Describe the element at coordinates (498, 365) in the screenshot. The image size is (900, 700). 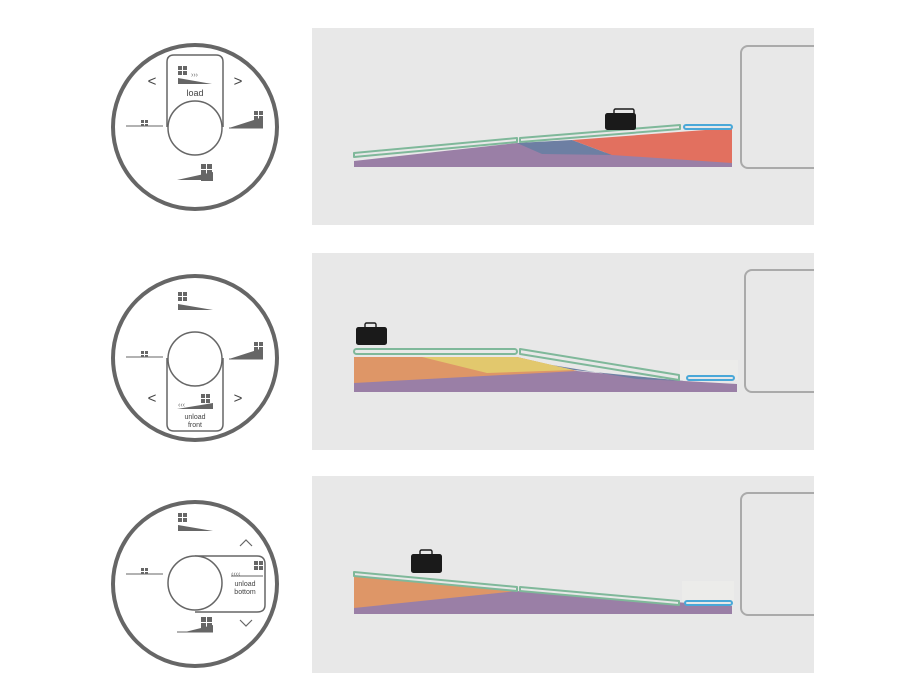
I see `wedge-yellow` at that location.